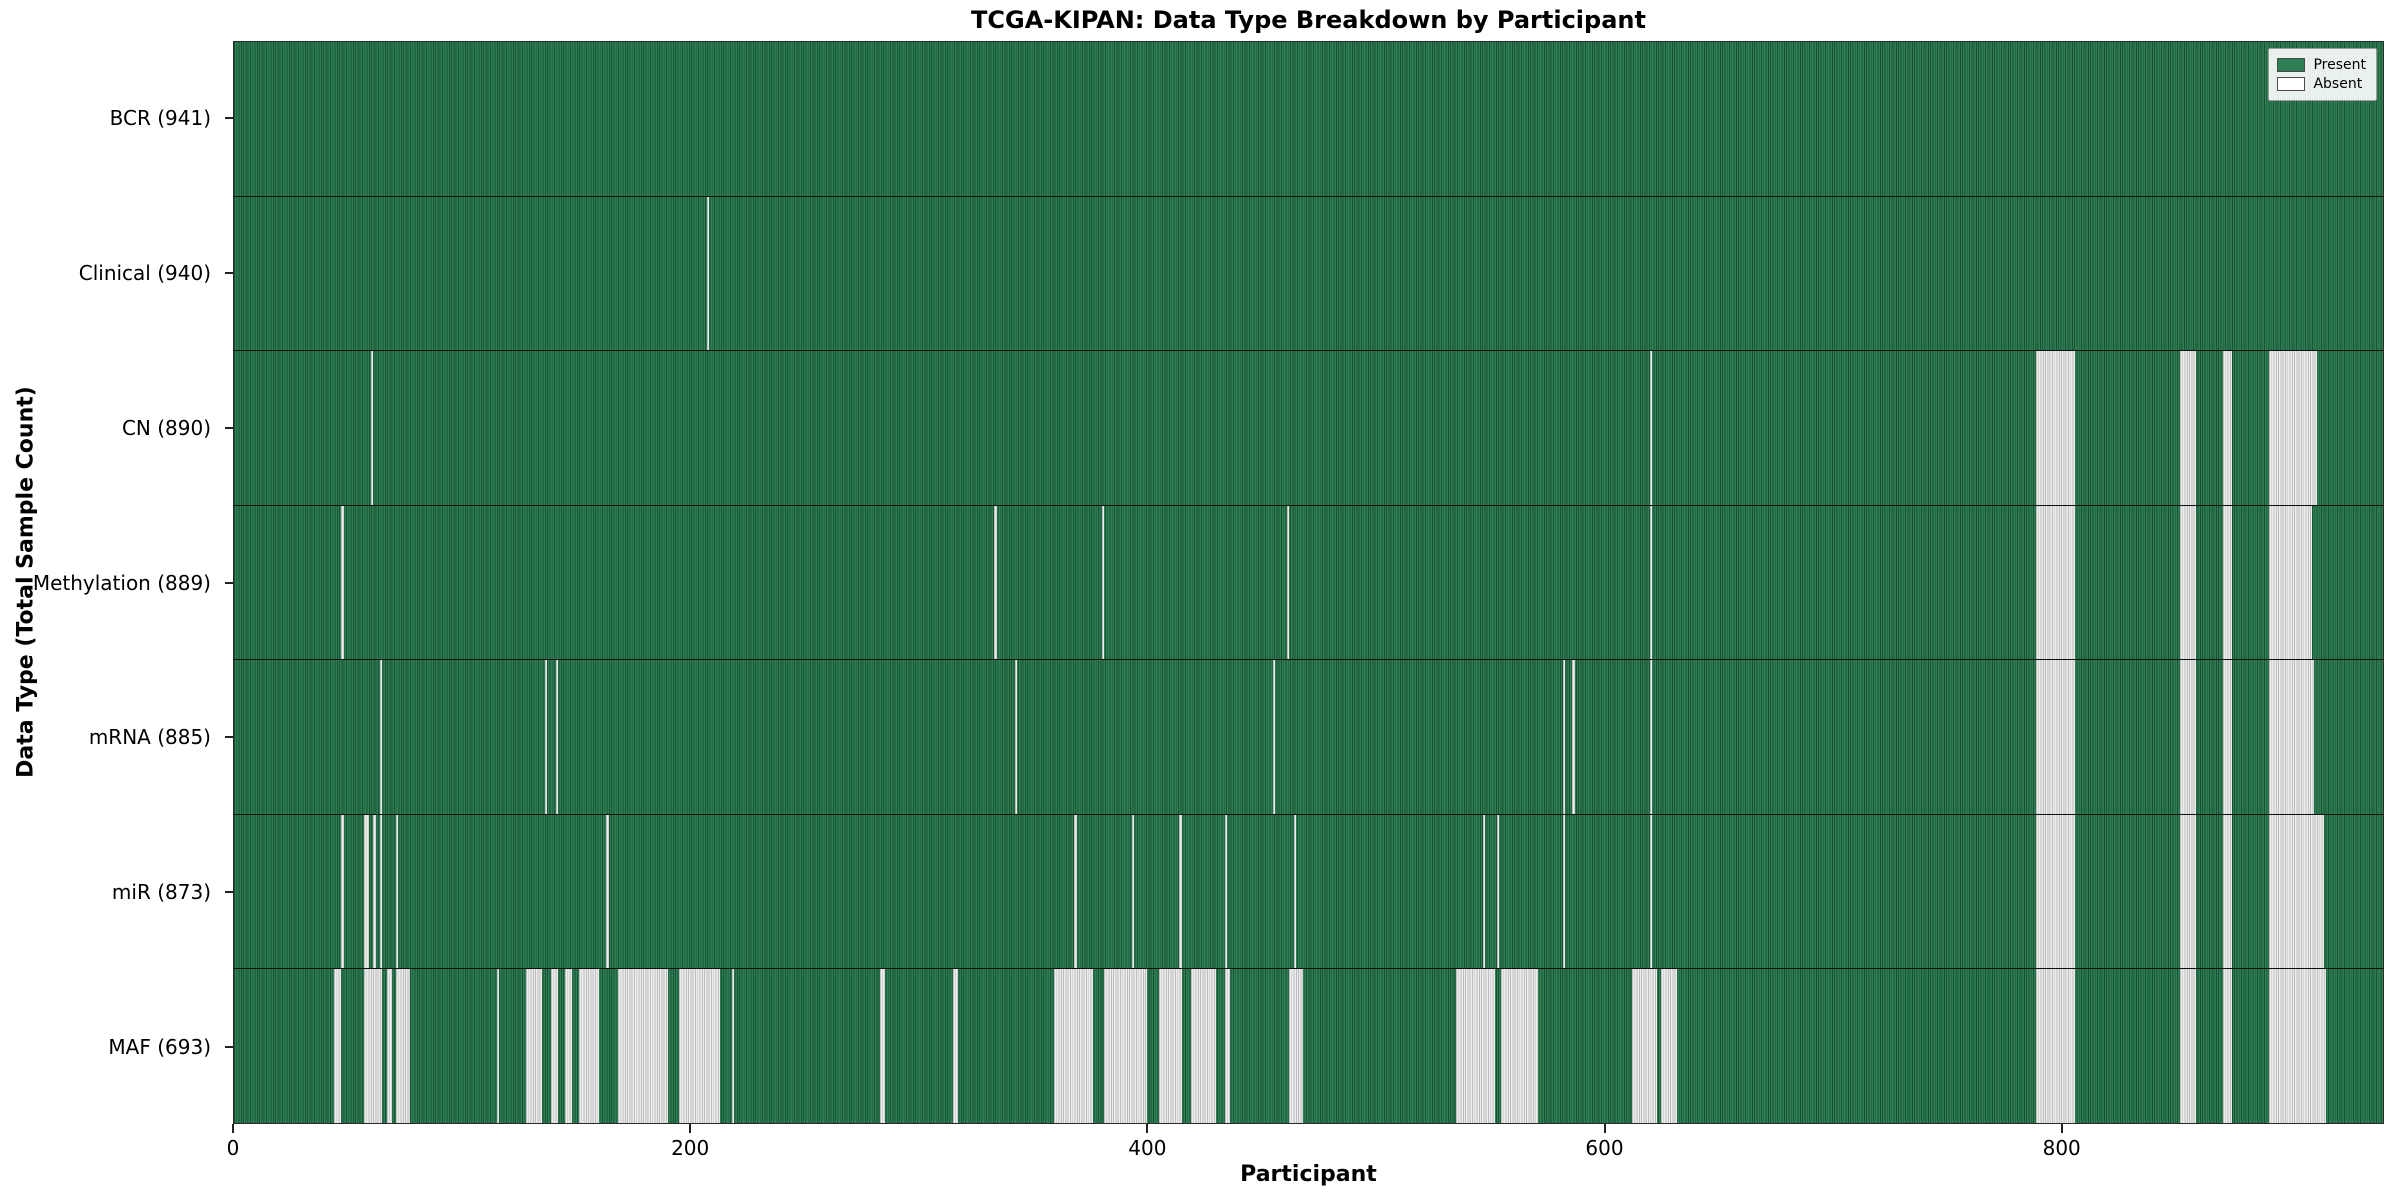 The image size is (2400, 1200). I want to click on ytick-label-mir: miR (873), so click(161, 891).